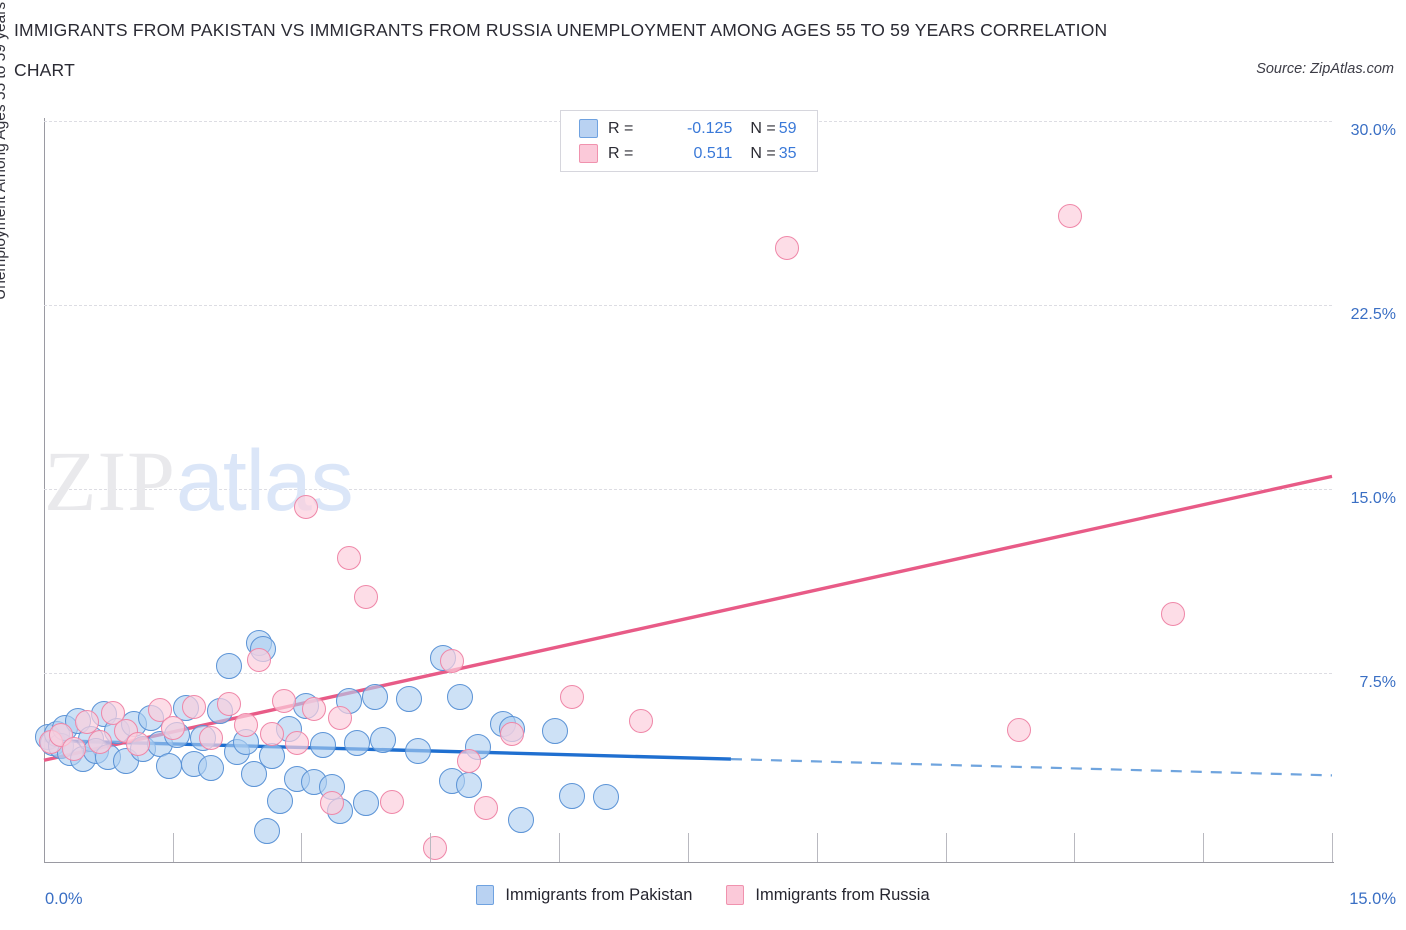 This screenshot has width=1406, height=930. I want to click on legend-item-russia: Immigrants from Russia, so click(828, 895).